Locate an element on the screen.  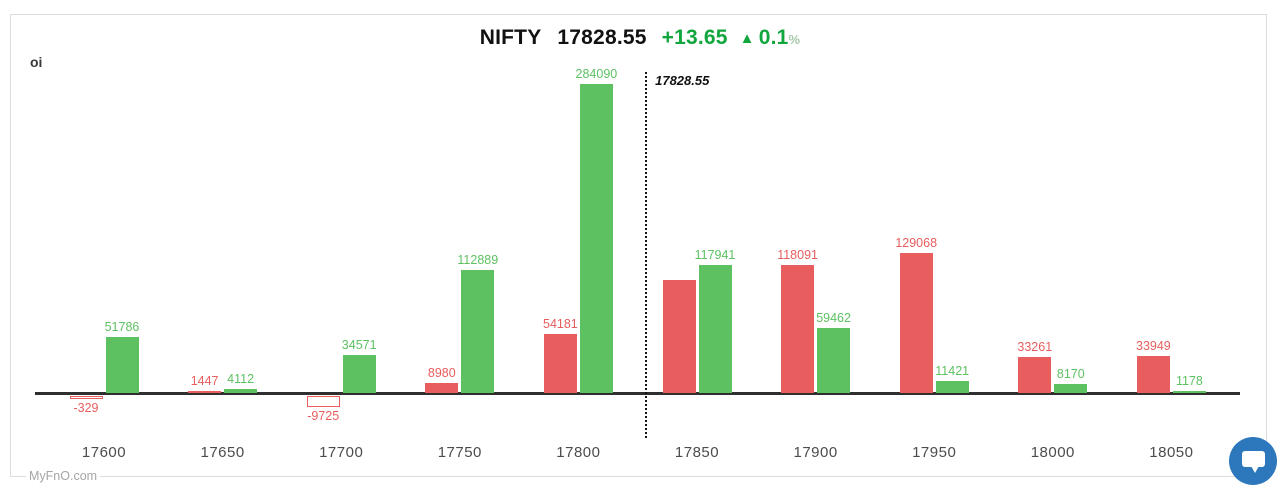
red-bar-value-17600: -329 is located at coordinates (86, 408).